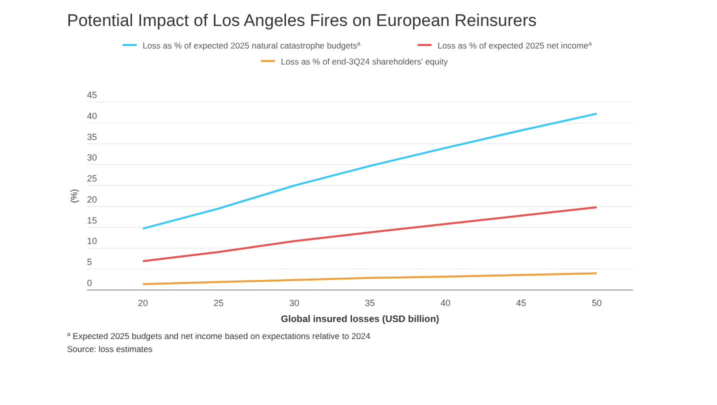  I want to click on y-tick-label: 25, so click(92, 179).